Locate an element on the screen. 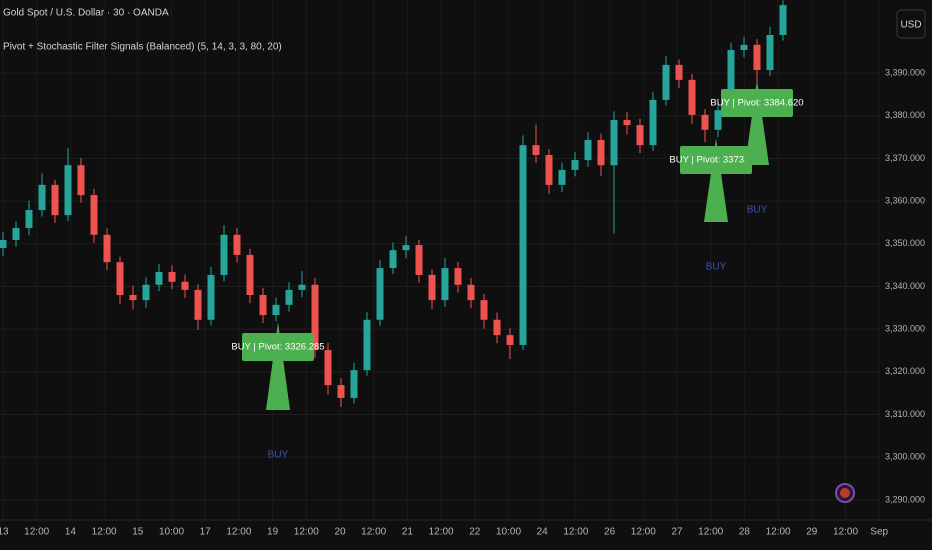 This screenshot has width=932, height=550. y-tick-label: 3,290.000 is located at coordinates (905, 499).